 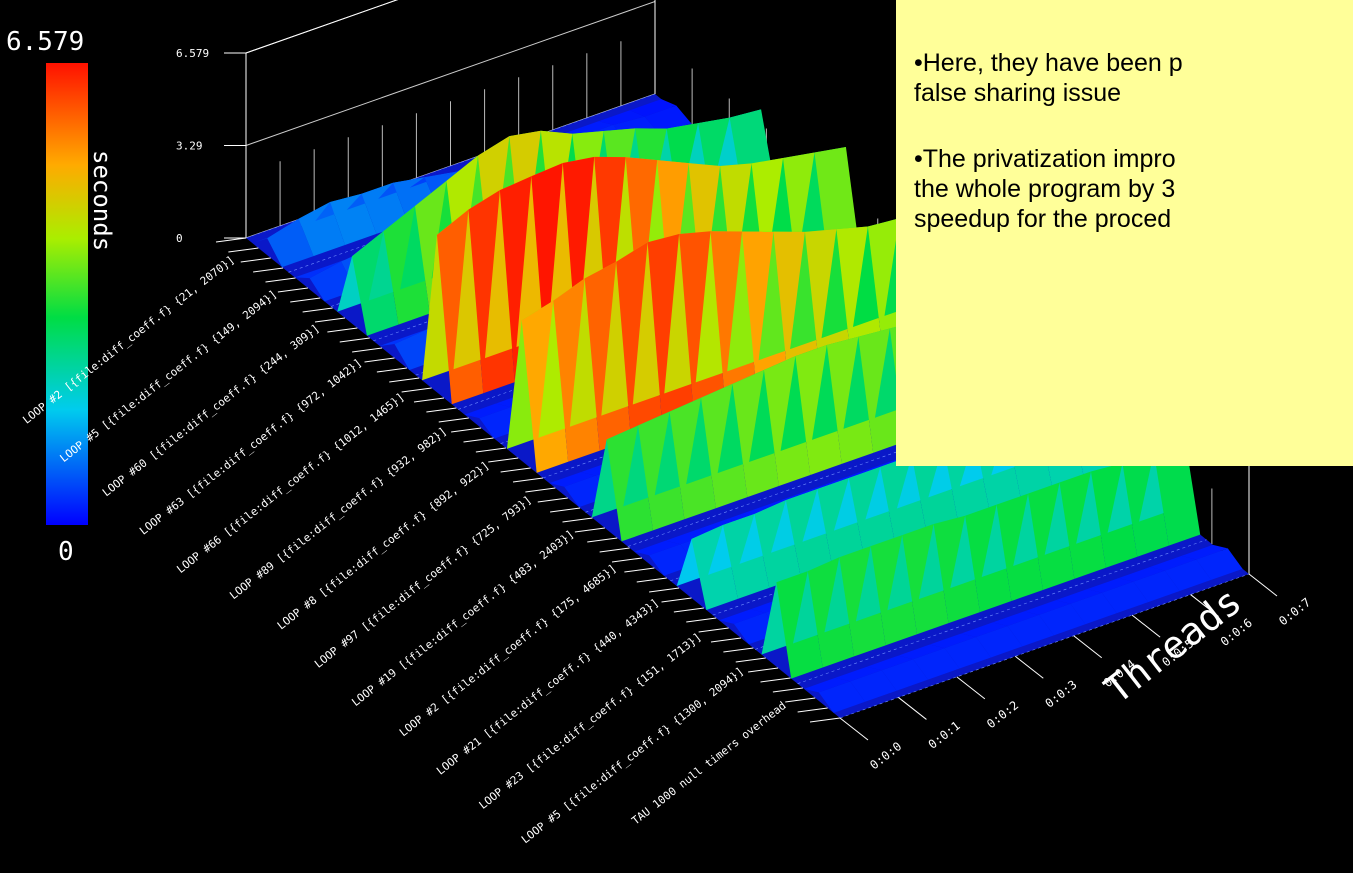 I want to click on z-tick-label: 6.579, so click(x=192, y=53).